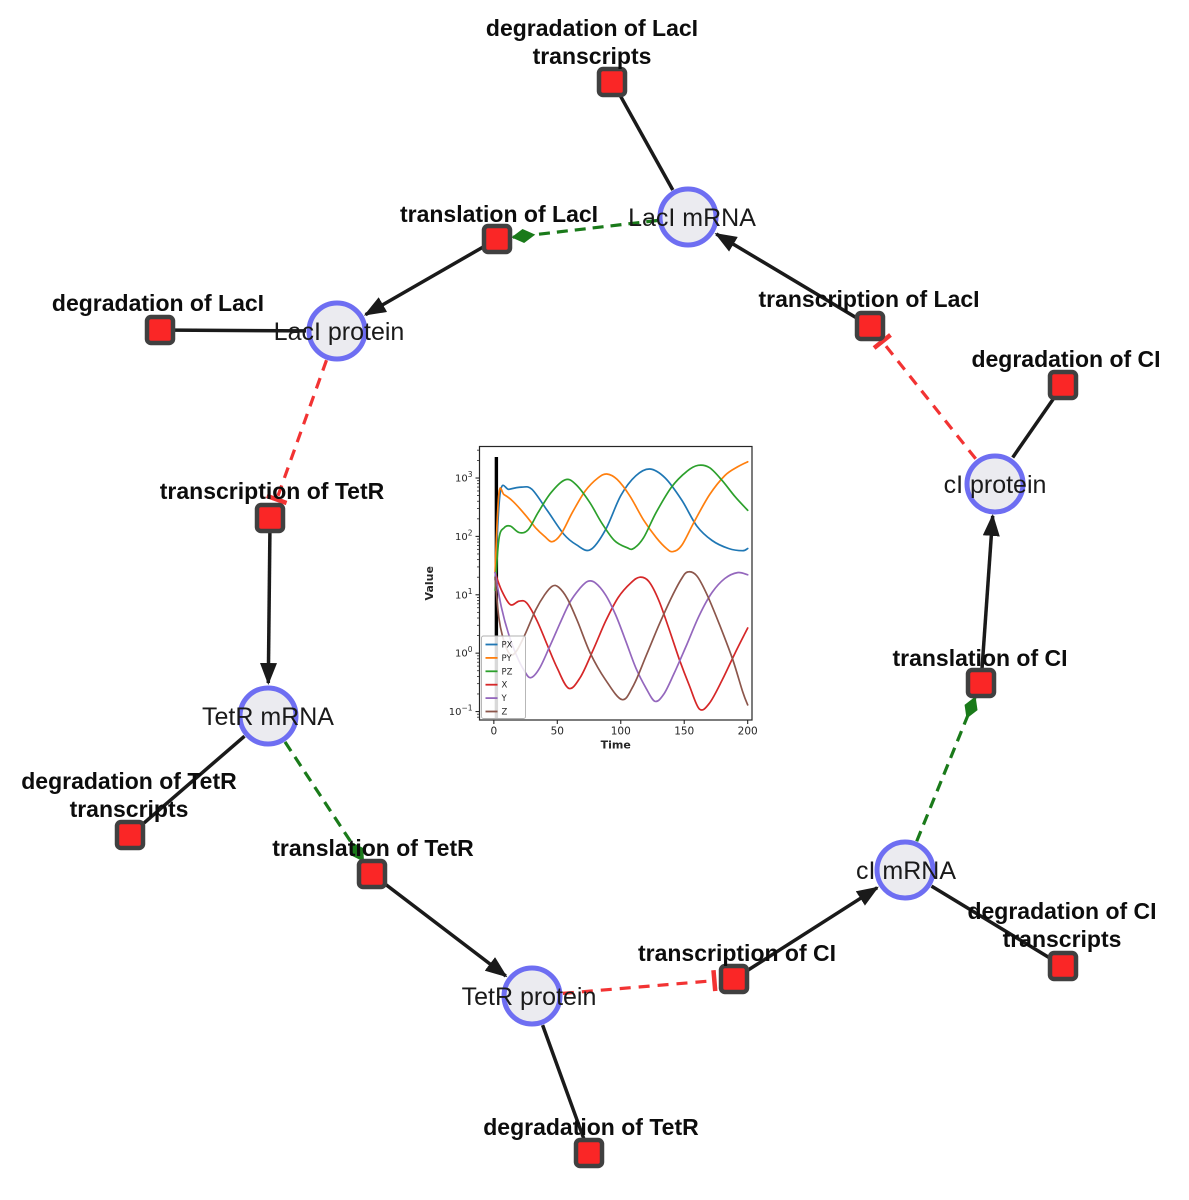  I want to click on chart-series-PZ, so click(621, 528).